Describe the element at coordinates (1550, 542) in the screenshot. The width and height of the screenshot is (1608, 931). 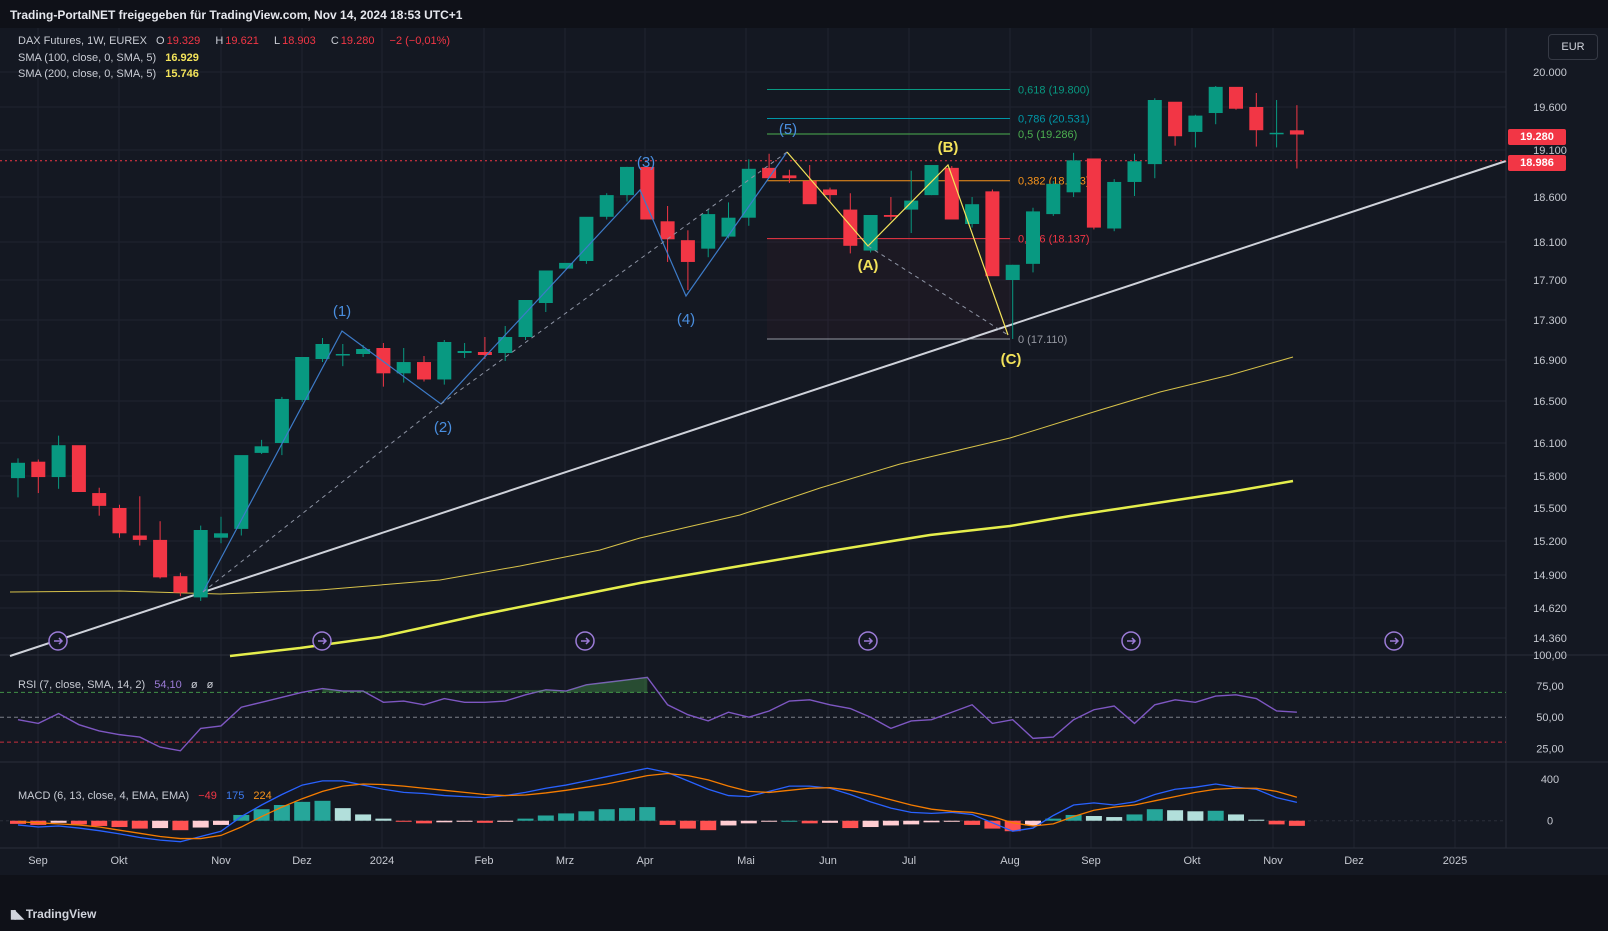
I see `price-axis-label: 15.200` at that location.